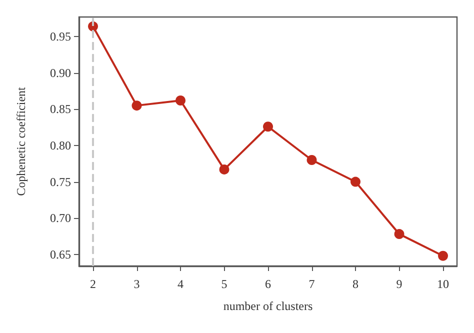 The image size is (474, 333). Describe the element at coordinates (93, 284) in the screenshot. I see `x-tick-label: 2` at that location.